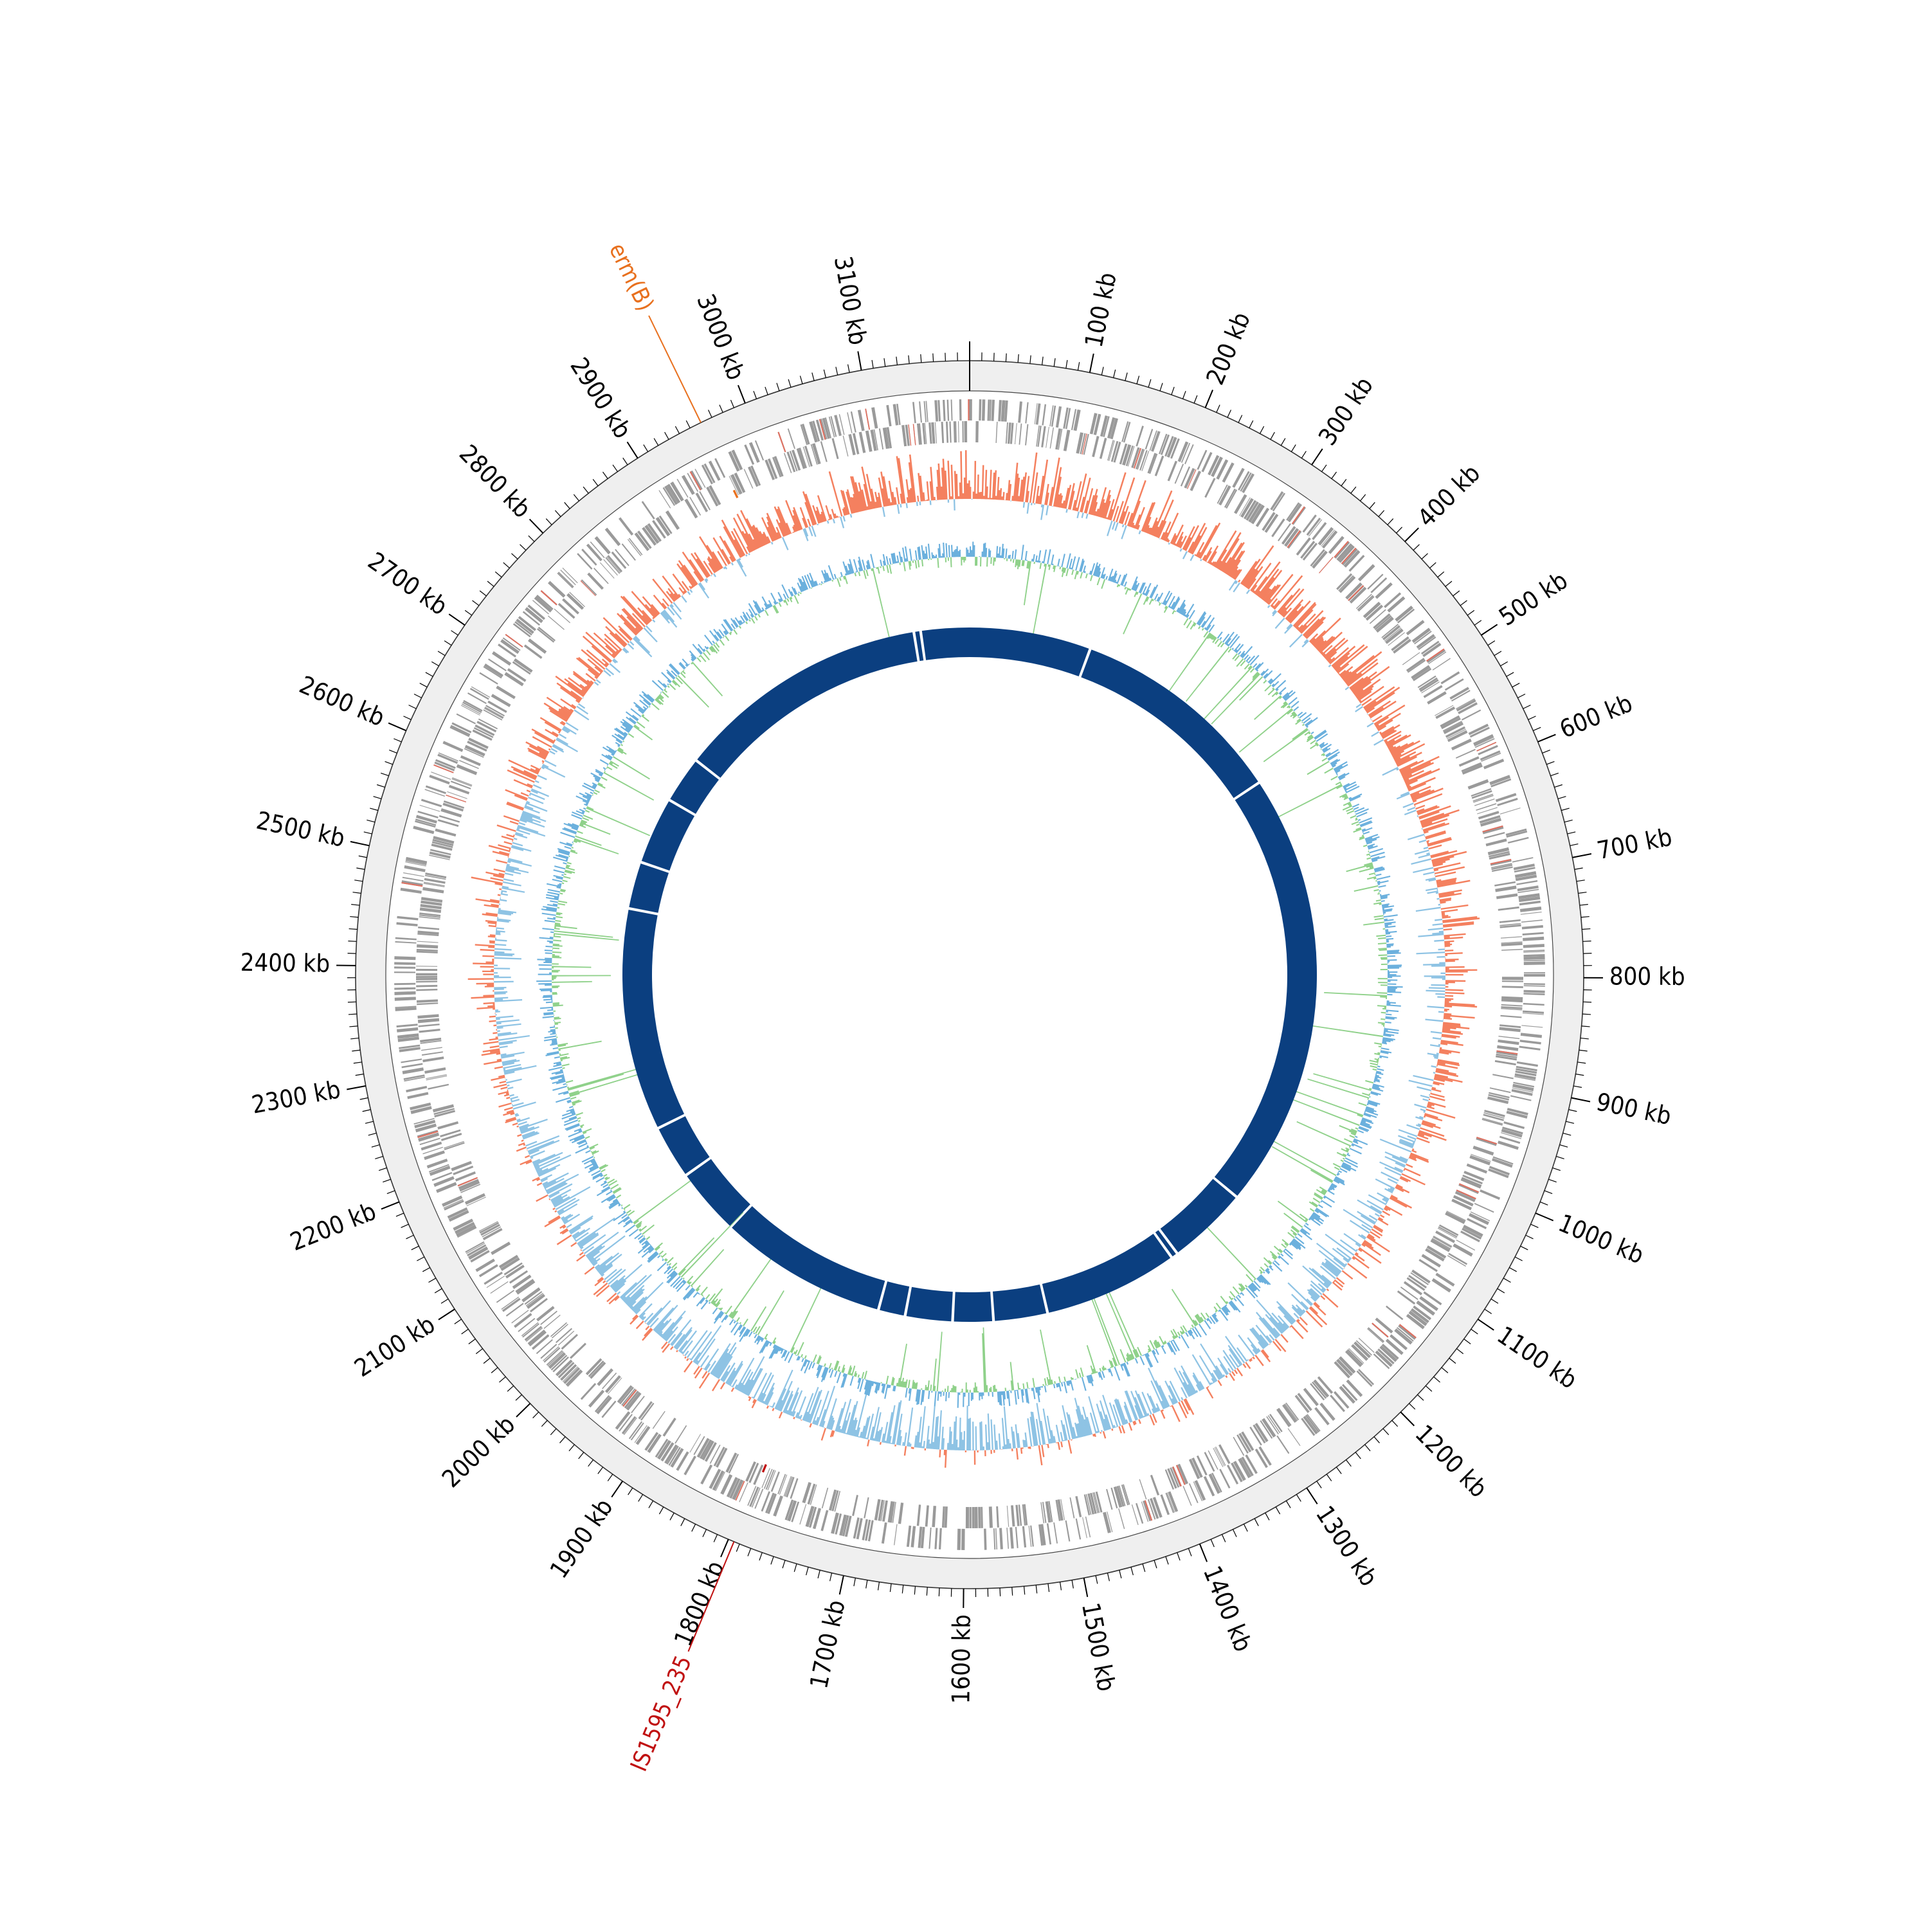 The height and width of the screenshot is (1932, 1929). Describe the element at coordinates (720, 337) in the screenshot. I see `tick-label: 3000 kb` at that location.